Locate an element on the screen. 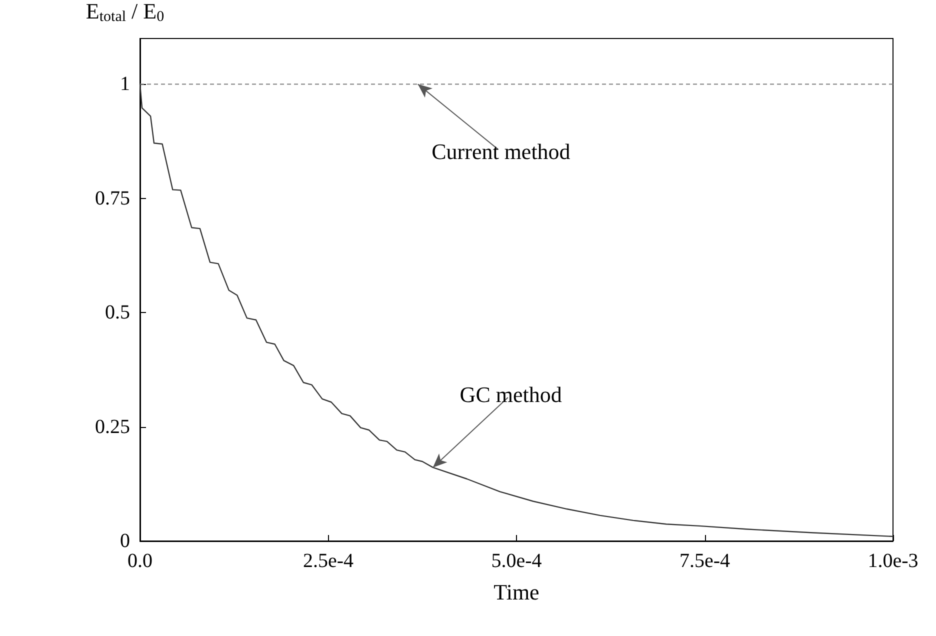  x-tick-label: 1.0e-3 is located at coordinates (893, 561).